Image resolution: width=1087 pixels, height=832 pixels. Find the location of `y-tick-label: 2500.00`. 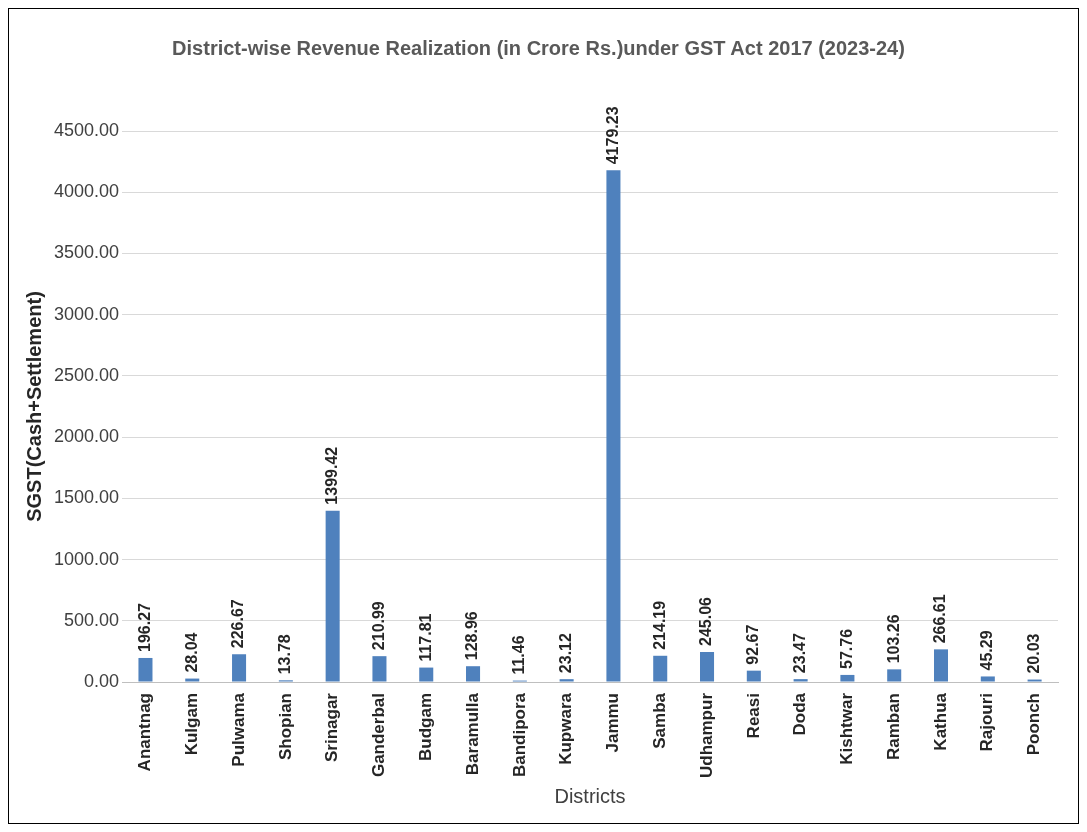

y-tick-label: 2500.00 is located at coordinates (86, 374).